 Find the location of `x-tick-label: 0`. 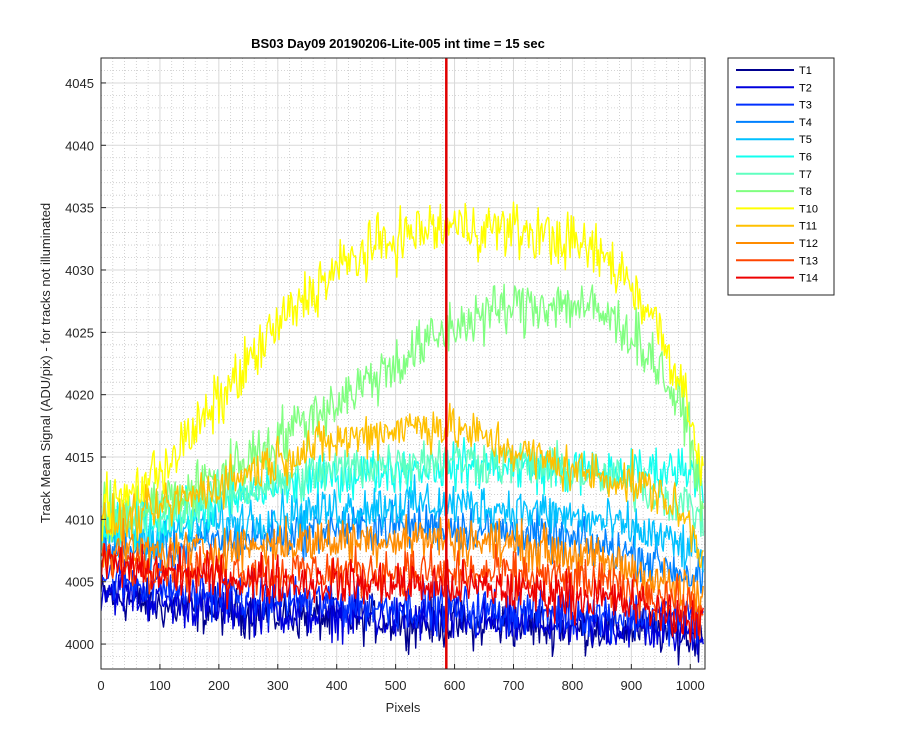

x-tick-label: 0 is located at coordinates (100, 685).